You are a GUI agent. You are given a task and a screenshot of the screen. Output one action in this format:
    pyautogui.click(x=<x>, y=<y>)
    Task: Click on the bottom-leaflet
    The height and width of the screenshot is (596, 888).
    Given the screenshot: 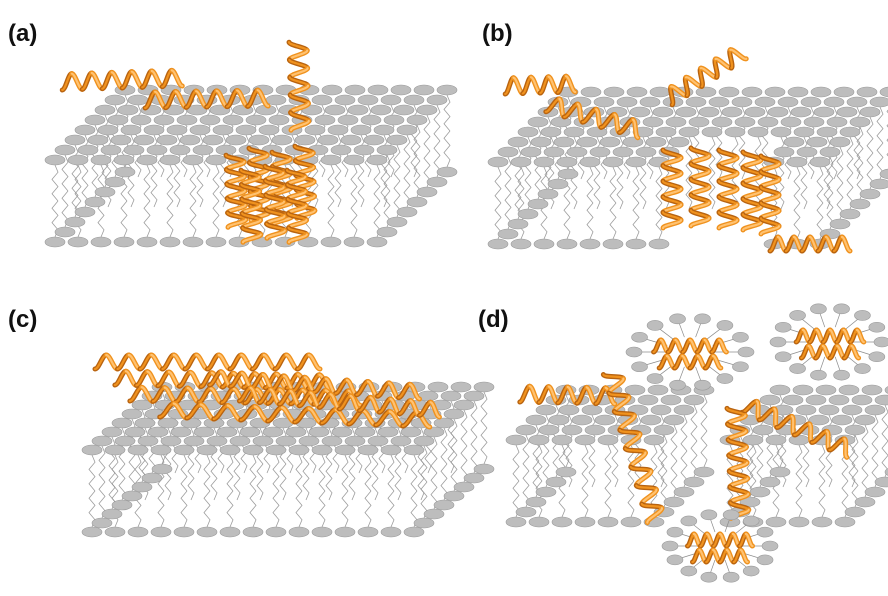 What is the action you would take?
    pyautogui.click(x=803, y=497)
    